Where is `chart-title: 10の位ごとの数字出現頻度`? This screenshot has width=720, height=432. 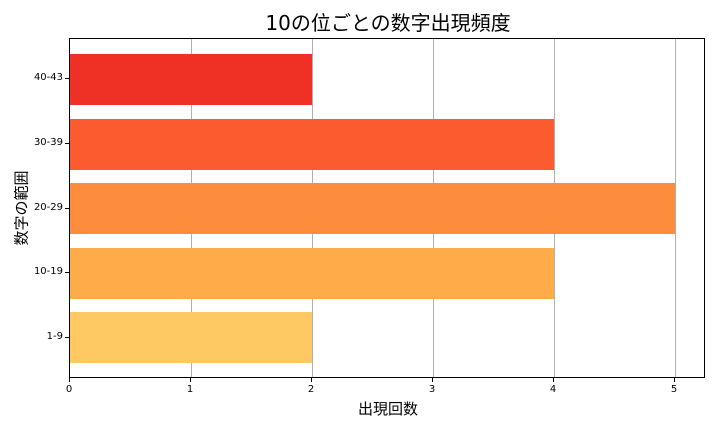
chart-title: 10の位ごとの数字出現頻度 is located at coordinates (388, 23).